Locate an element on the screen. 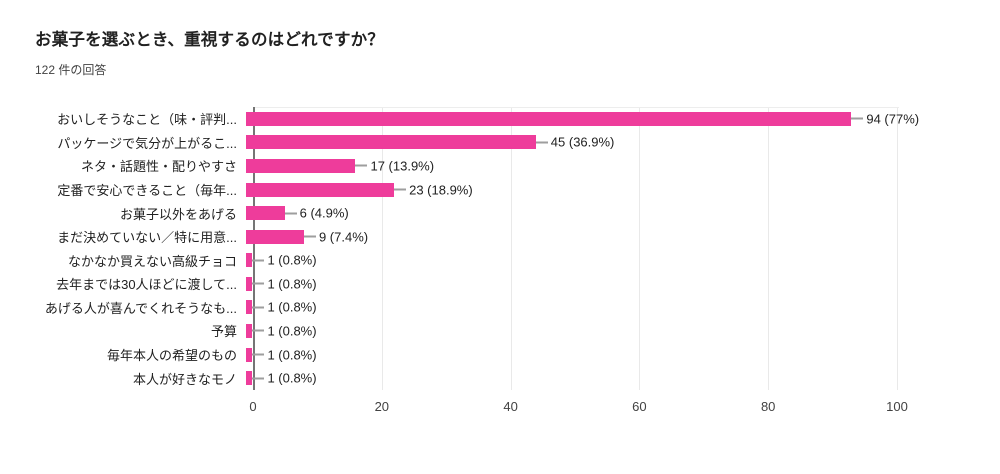  bar-track: 6 (4.9%) is located at coordinates (622, 213).